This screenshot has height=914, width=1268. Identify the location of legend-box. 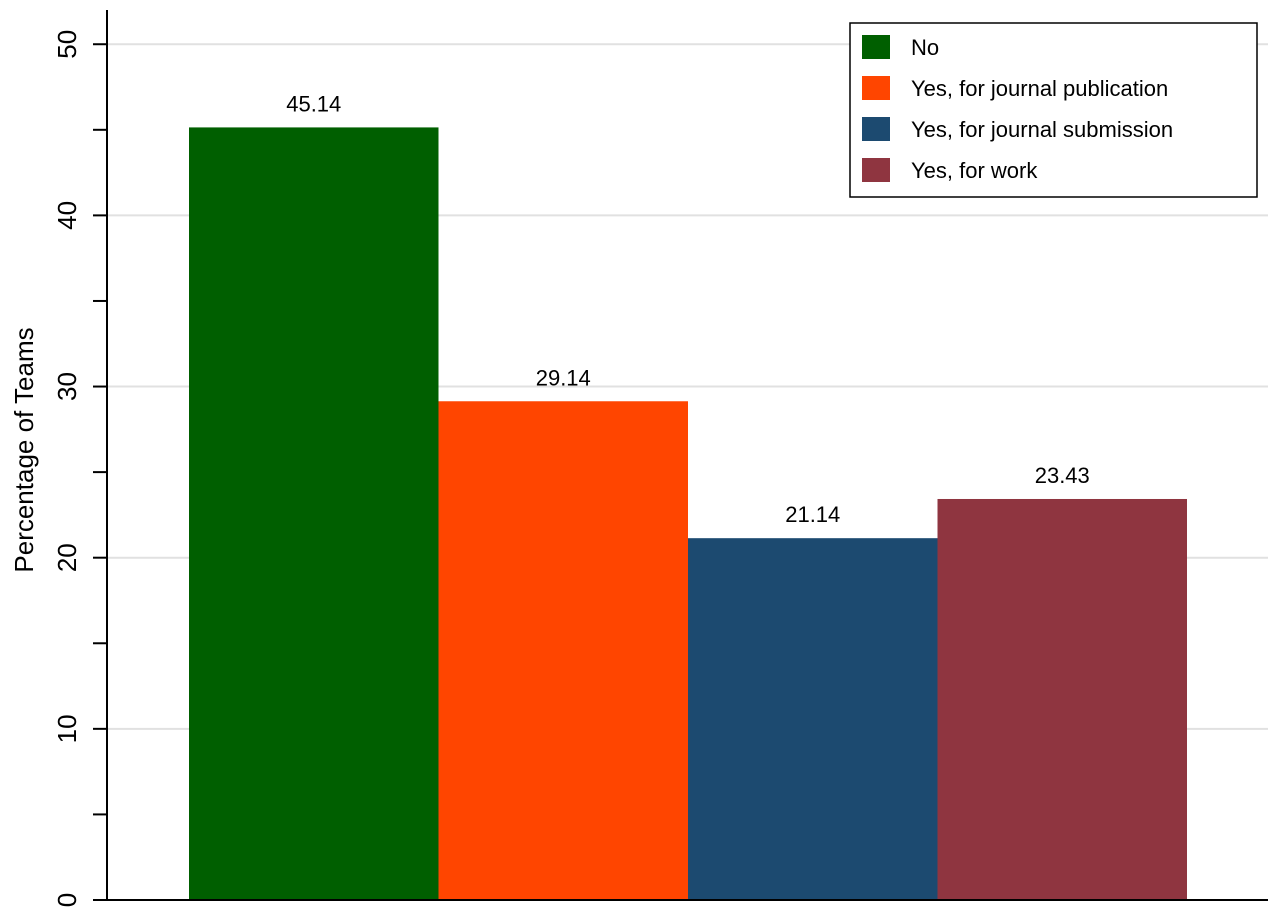
(1053, 110).